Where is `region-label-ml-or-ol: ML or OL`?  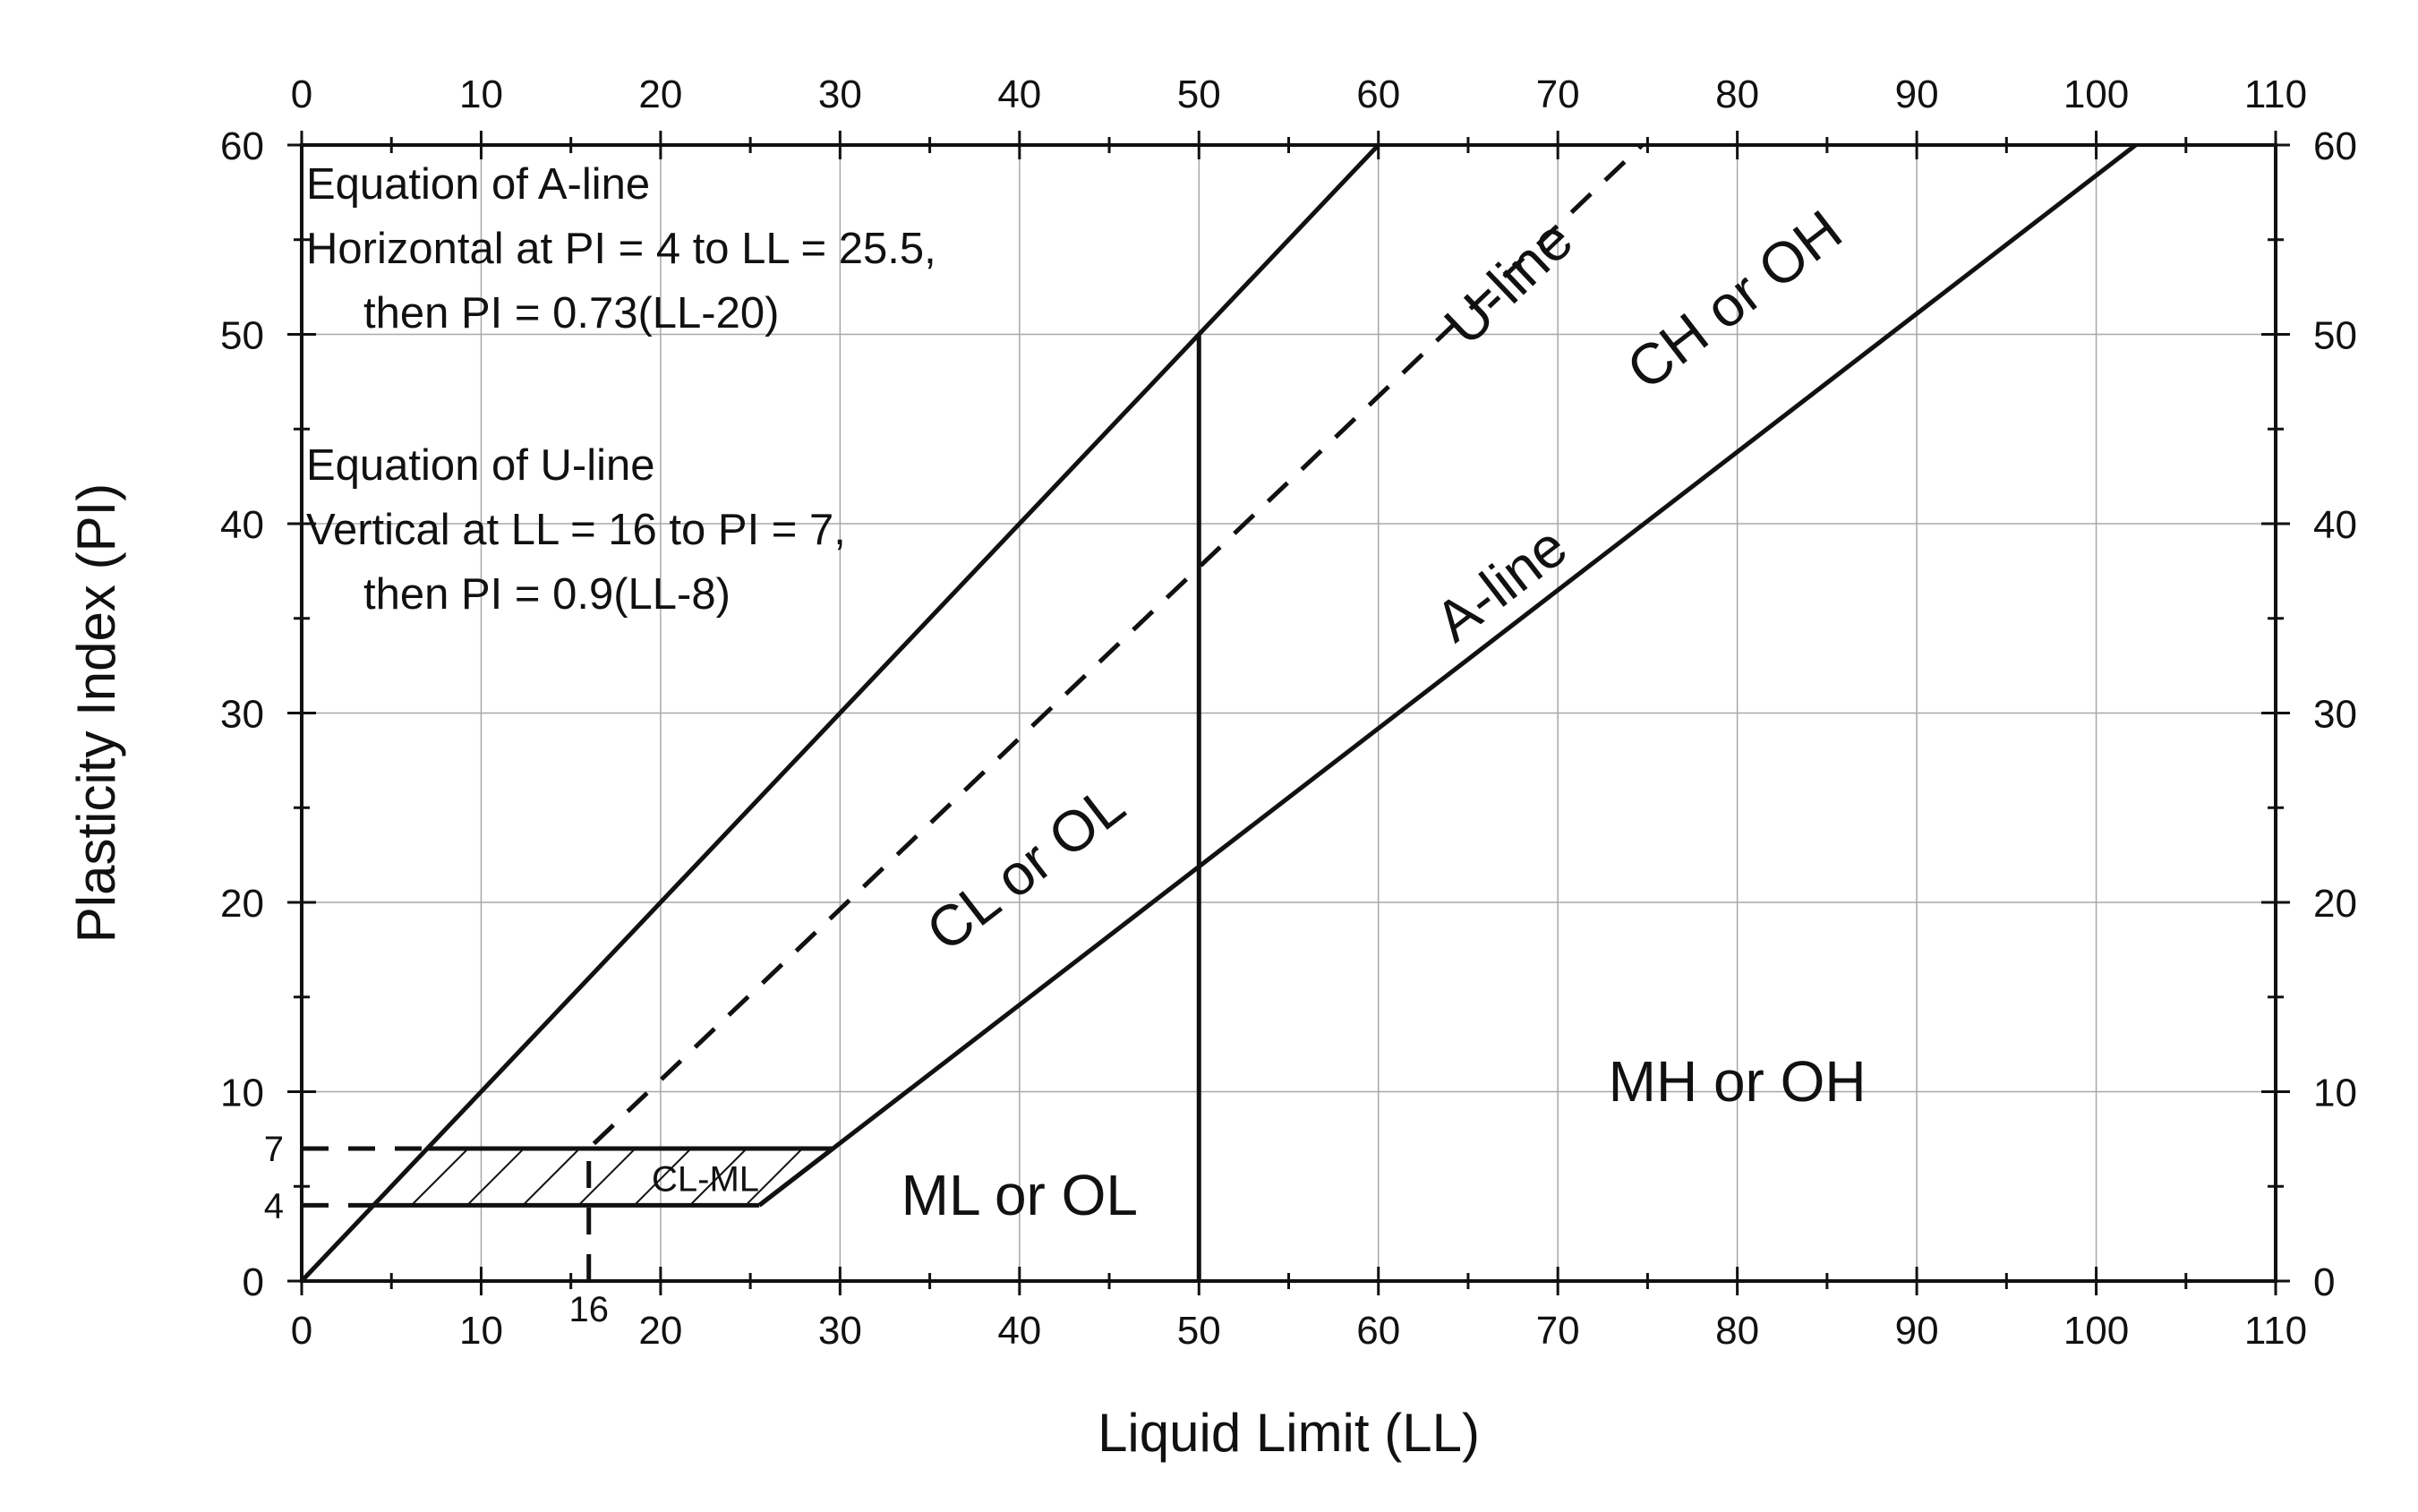 region-label-ml-or-ol: ML or OL is located at coordinates (1020, 1195).